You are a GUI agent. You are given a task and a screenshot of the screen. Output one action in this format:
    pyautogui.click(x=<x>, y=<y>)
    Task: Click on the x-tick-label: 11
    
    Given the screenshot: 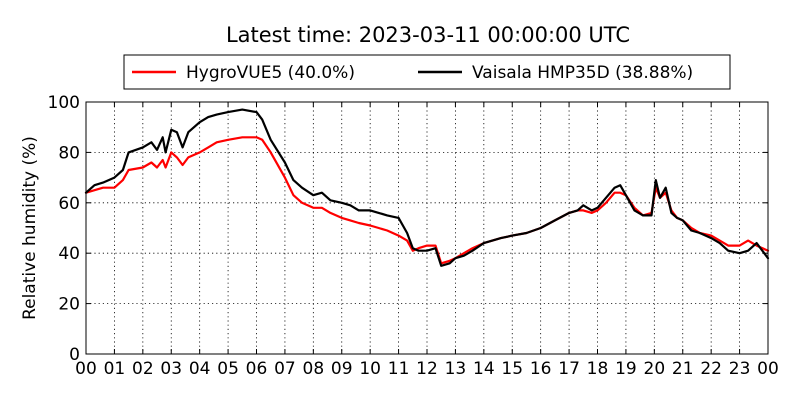 What is the action you would take?
    pyautogui.click(x=399, y=369)
    